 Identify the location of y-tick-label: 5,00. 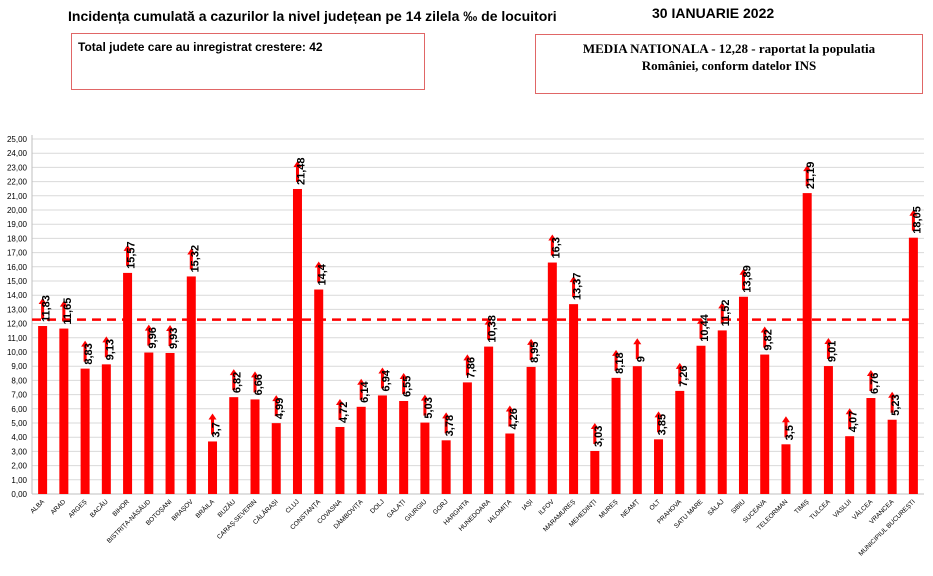
(19, 423).